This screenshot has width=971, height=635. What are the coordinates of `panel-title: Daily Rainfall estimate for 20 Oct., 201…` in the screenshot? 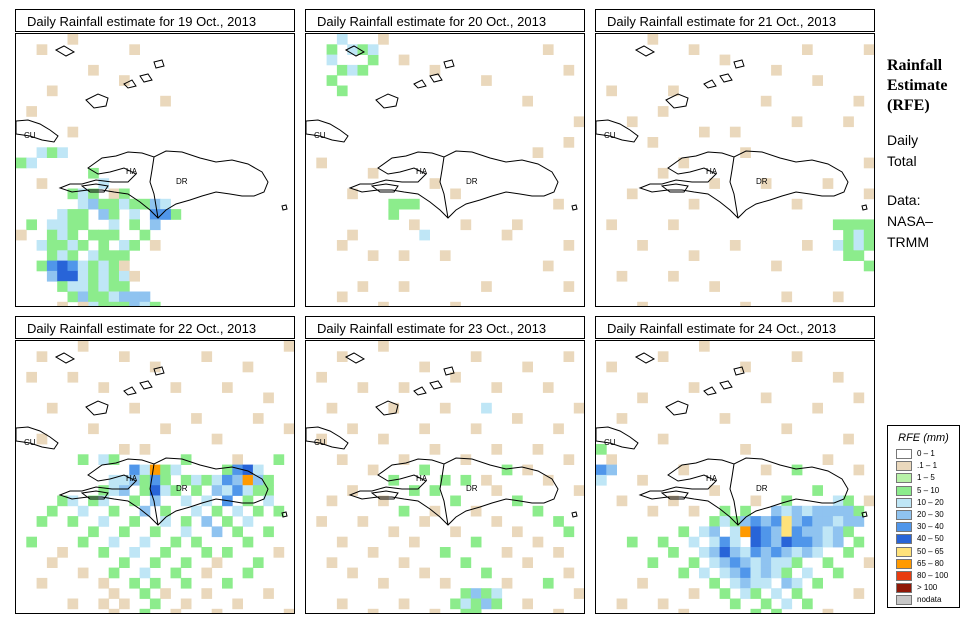 It's located at (445, 20).